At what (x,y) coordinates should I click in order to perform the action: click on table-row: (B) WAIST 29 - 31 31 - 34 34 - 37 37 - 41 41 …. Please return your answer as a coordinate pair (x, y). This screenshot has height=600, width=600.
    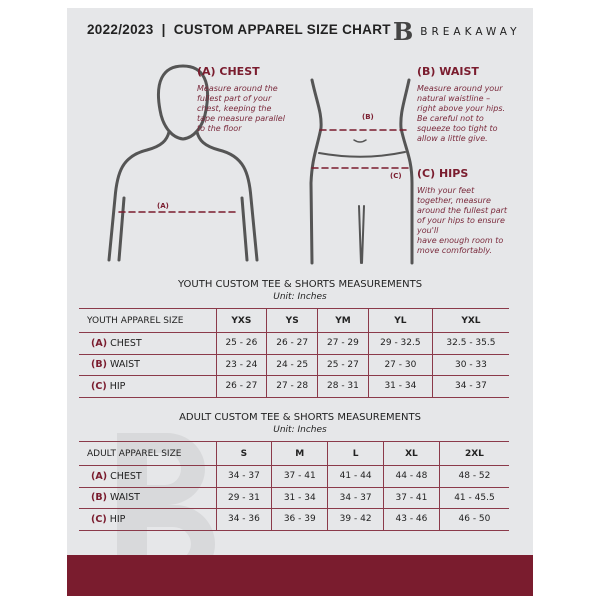
    Looking at the image, I should click on (294, 497).